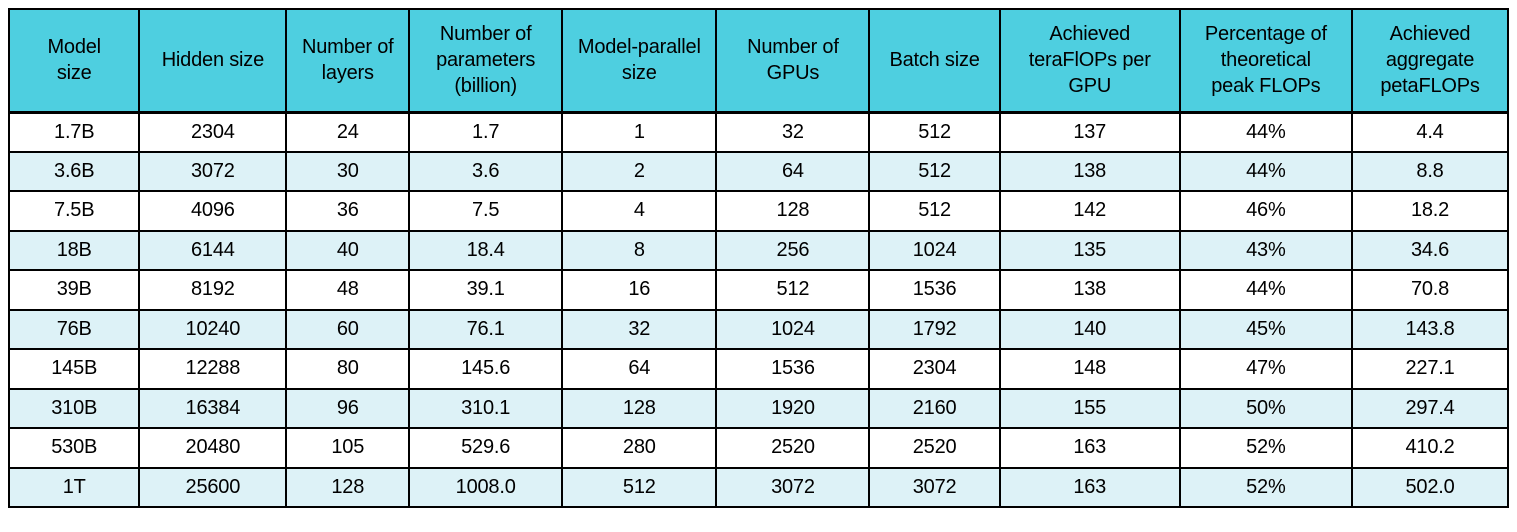 Image resolution: width=1517 pixels, height=532 pixels. Describe the element at coordinates (213, 487) in the screenshot. I see `table-cell: 25600` at that location.